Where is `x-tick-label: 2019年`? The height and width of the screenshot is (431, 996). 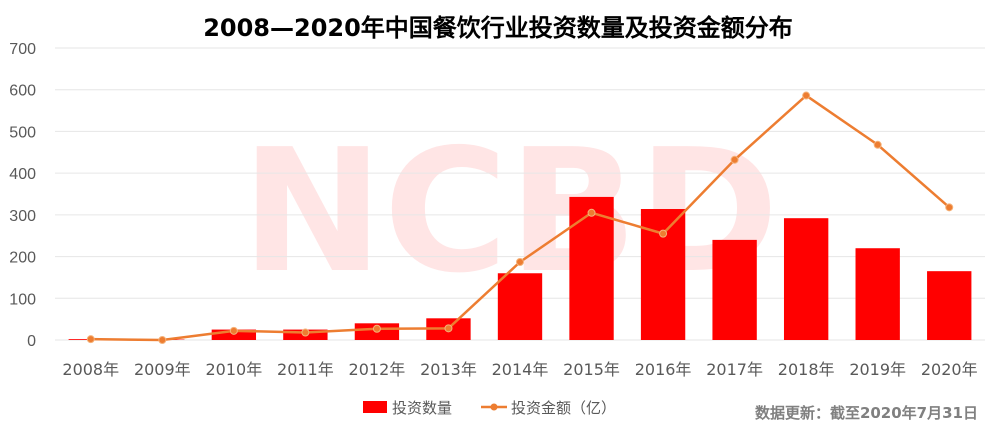
x-tick-label: 2019年 is located at coordinates (877, 369).